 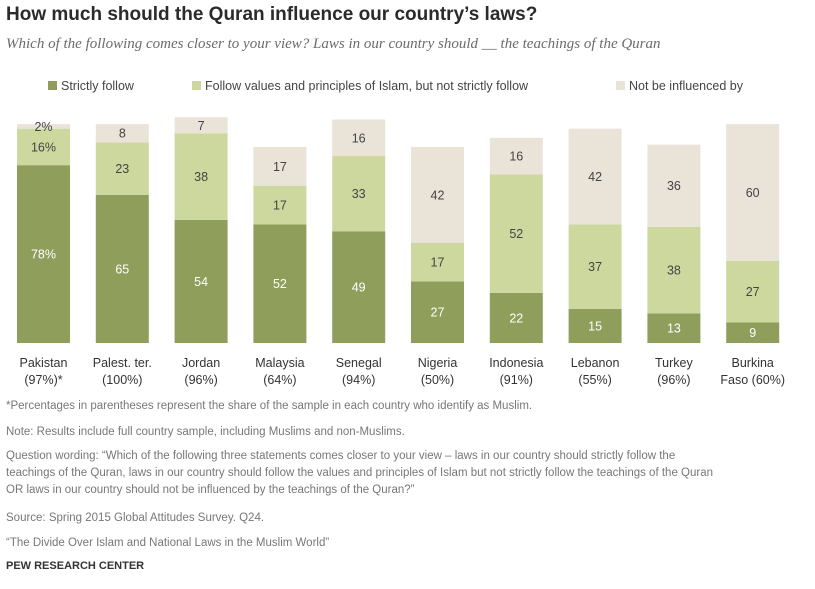 What do you see at coordinates (44, 363) in the screenshot?
I see `x-tick-label-1: Pakistan` at bounding box center [44, 363].